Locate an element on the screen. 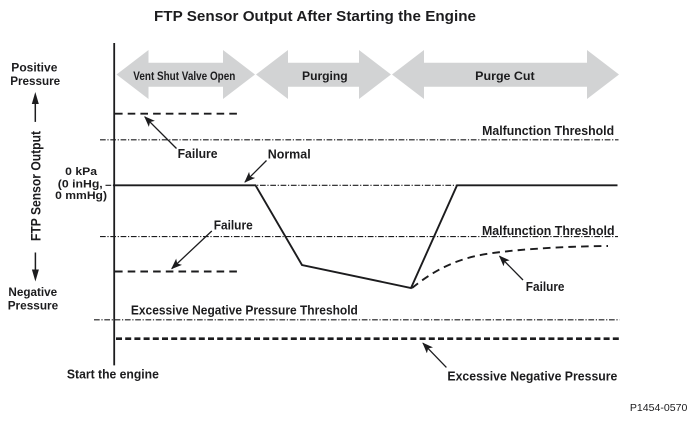 The height and width of the screenshot is (421, 697). svg-text: Purge Cut is located at coordinates (505, 76).